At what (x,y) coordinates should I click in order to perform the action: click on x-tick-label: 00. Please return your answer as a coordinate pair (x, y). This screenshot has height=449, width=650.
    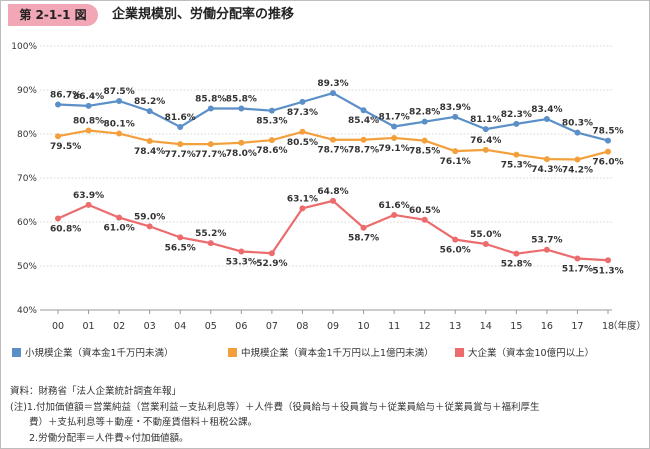
    Looking at the image, I should click on (58, 326).